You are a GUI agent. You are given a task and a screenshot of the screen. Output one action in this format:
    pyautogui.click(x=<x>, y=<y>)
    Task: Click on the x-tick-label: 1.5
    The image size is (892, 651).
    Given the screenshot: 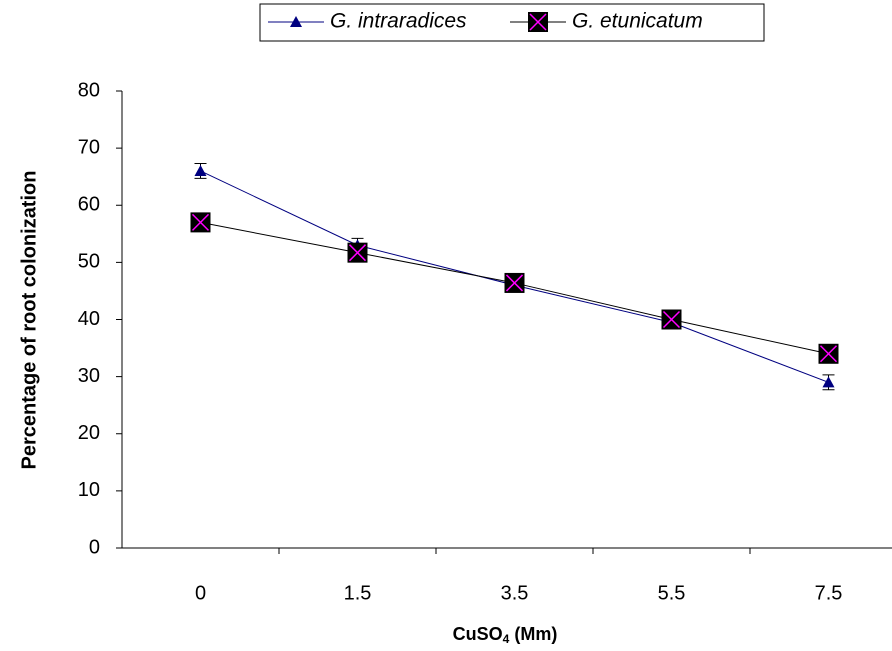 What is the action you would take?
    pyautogui.click(x=358, y=593)
    